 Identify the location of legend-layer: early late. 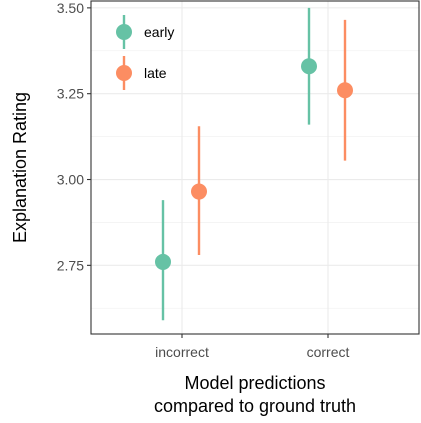
(145, 52).